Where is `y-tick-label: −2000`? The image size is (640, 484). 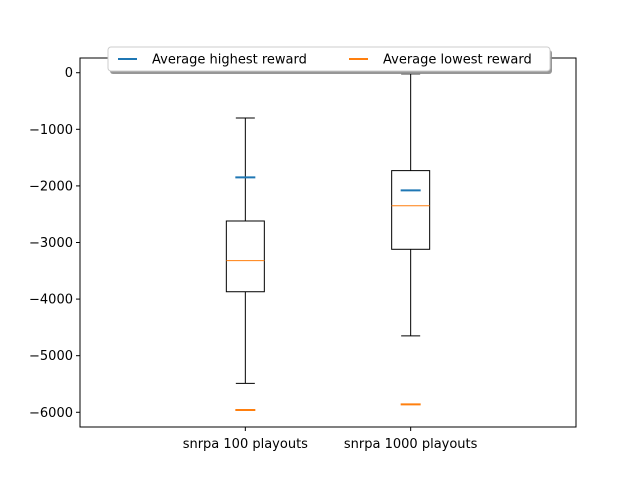
y-tick-label: −2000 is located at coordinates (51, 186).